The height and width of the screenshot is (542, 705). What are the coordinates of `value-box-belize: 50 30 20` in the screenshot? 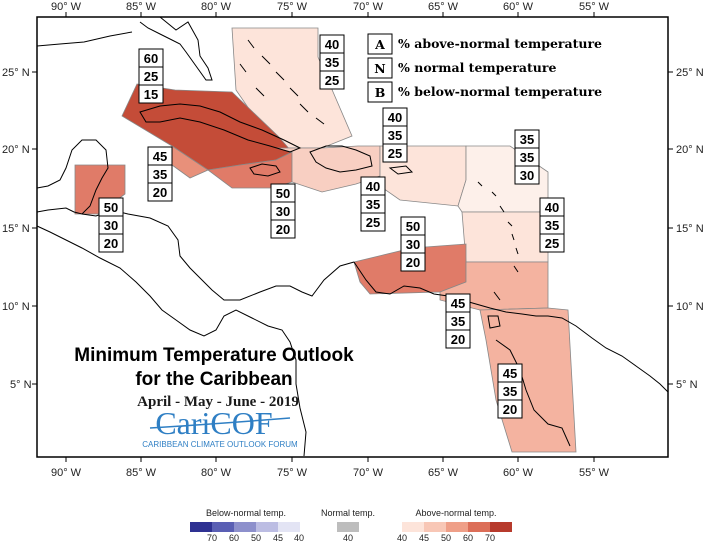 It's located at (111, 225).